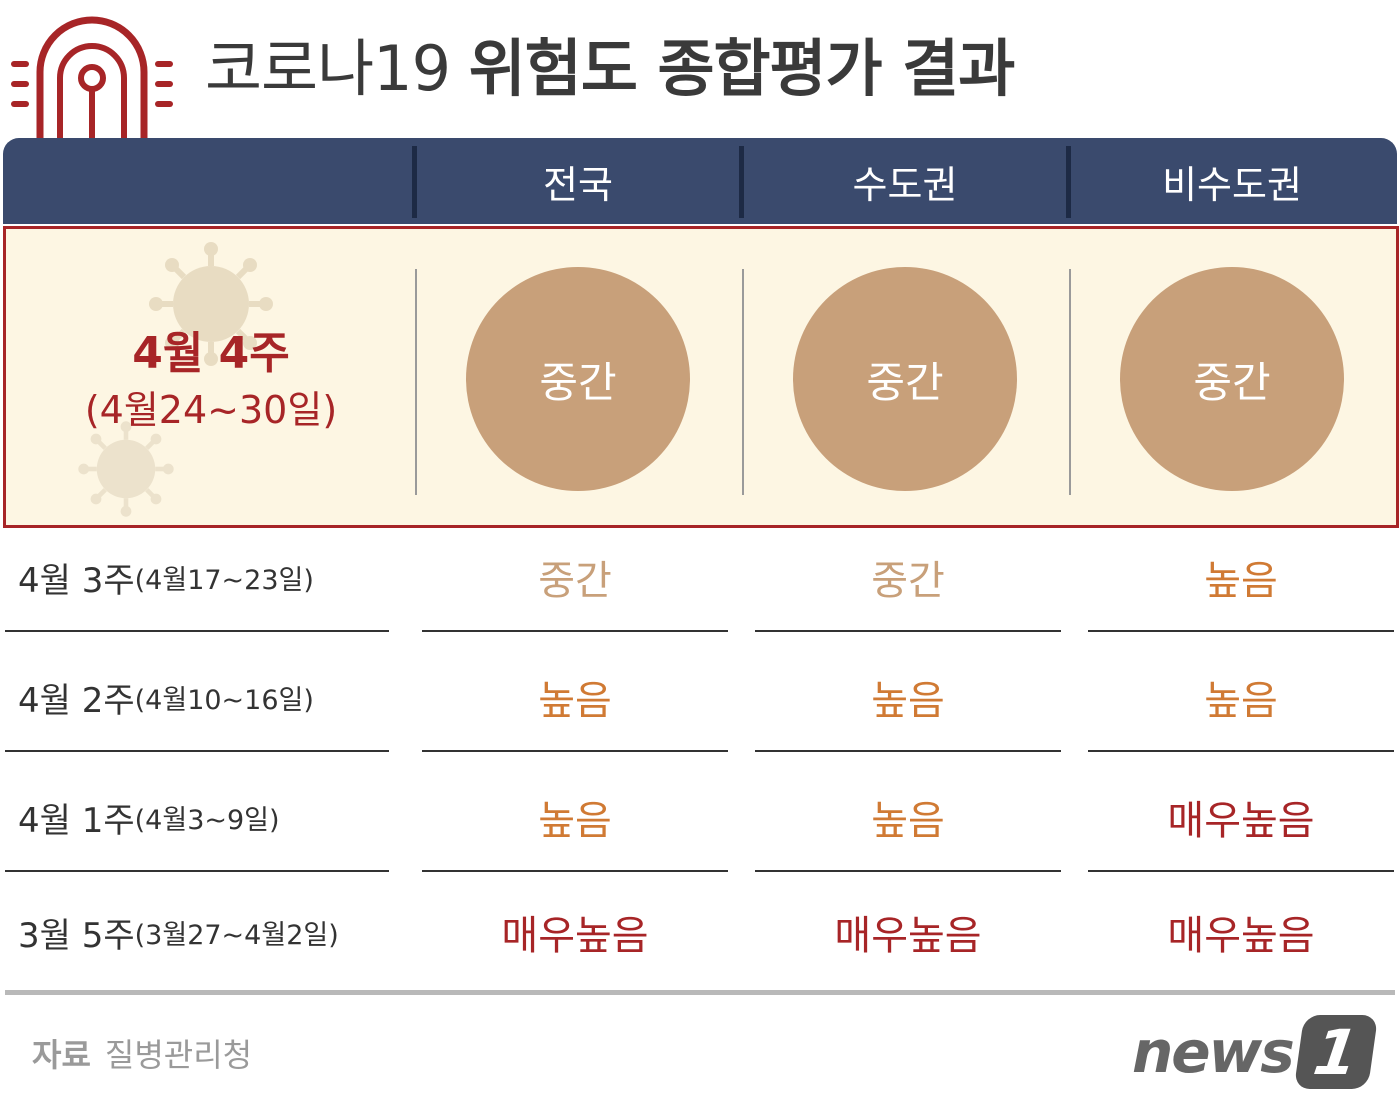 This screenshot has height=1106, width=1400. What do you see at coordinates (1232, 379) in the screenshot?
I see `current-level-non-capital-area: 중간` at bounding box center [1232, 379].